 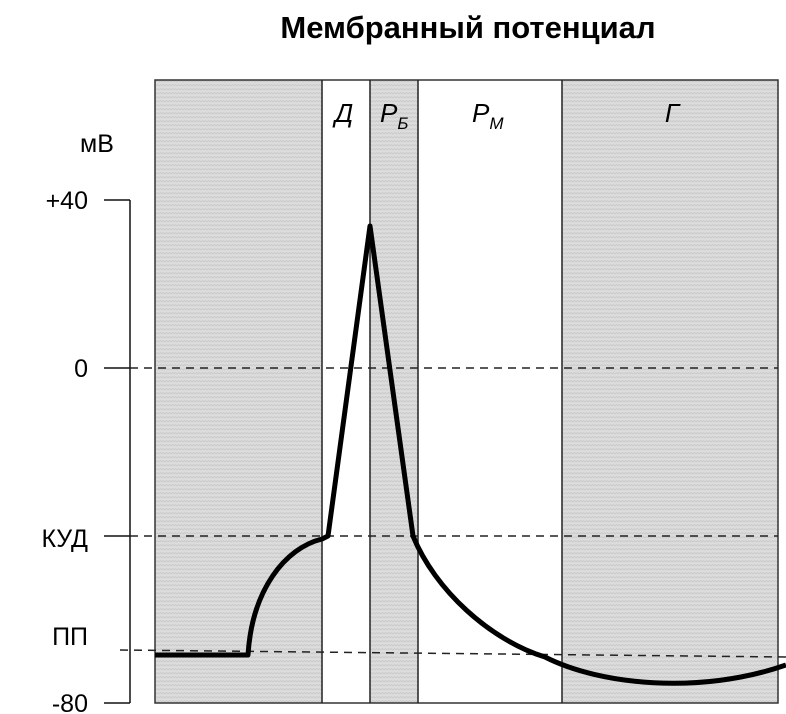 What do you see at coordinates (97, 144) in the screenshot?
I see `y-unit-label: мВ` at bounding box center [97, 144].